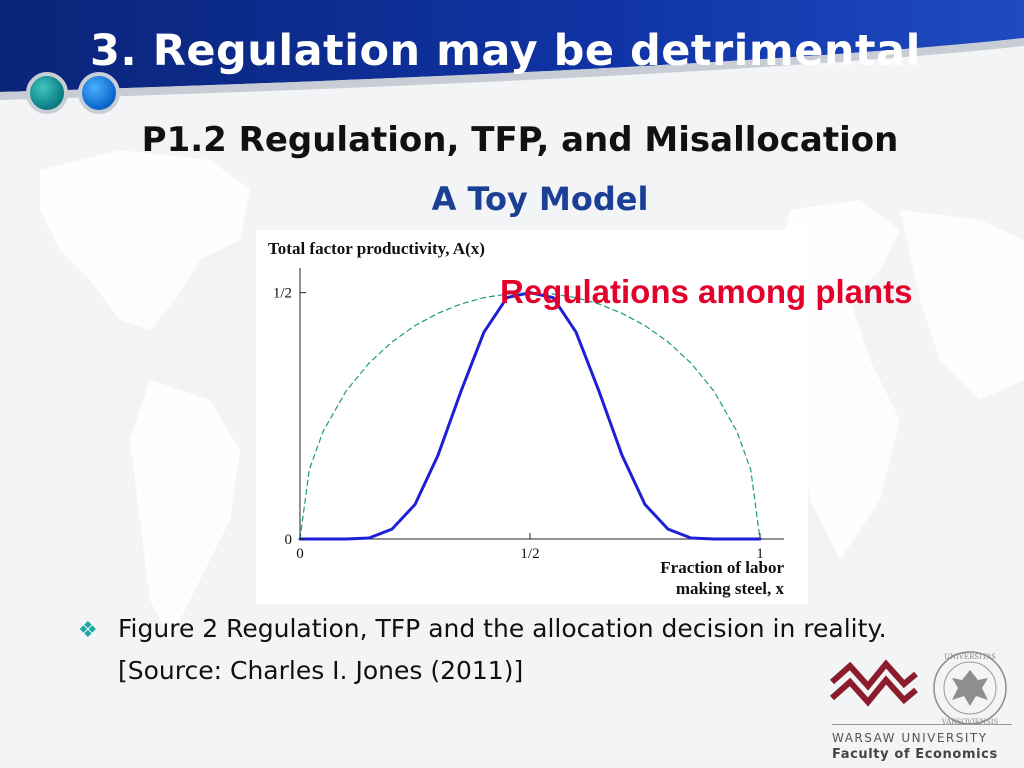 Image resolution: width=1024 pixels, height=768 pixels. Describe the element at coordinates (321, 670) in the screenshot. I see `caption-source: [Source: Charles I. Jones (2011)]` at that location.